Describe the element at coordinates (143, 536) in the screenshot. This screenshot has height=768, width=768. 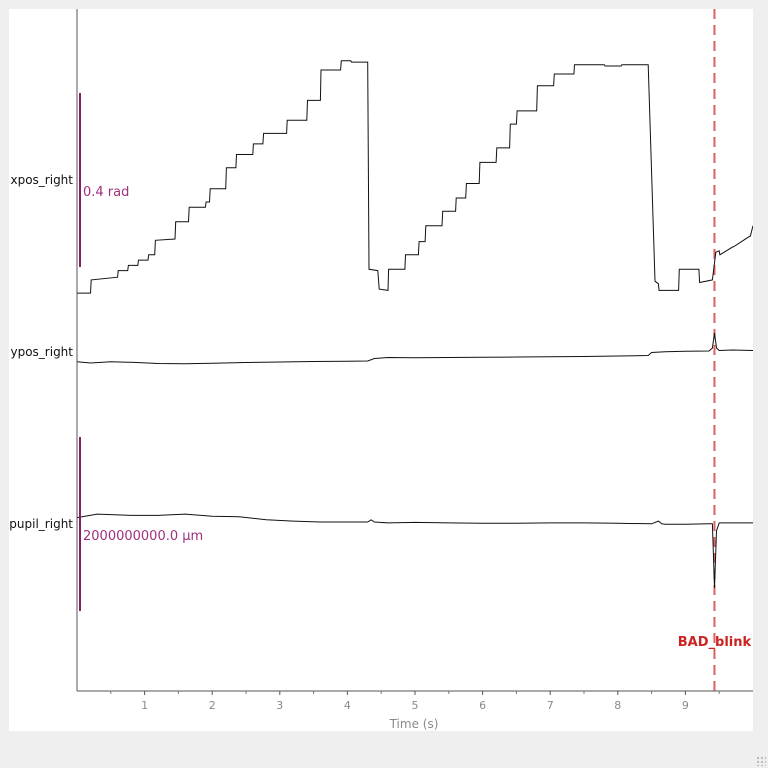
I see `scale-bar-label: 2000000000.0 μm` at that location.